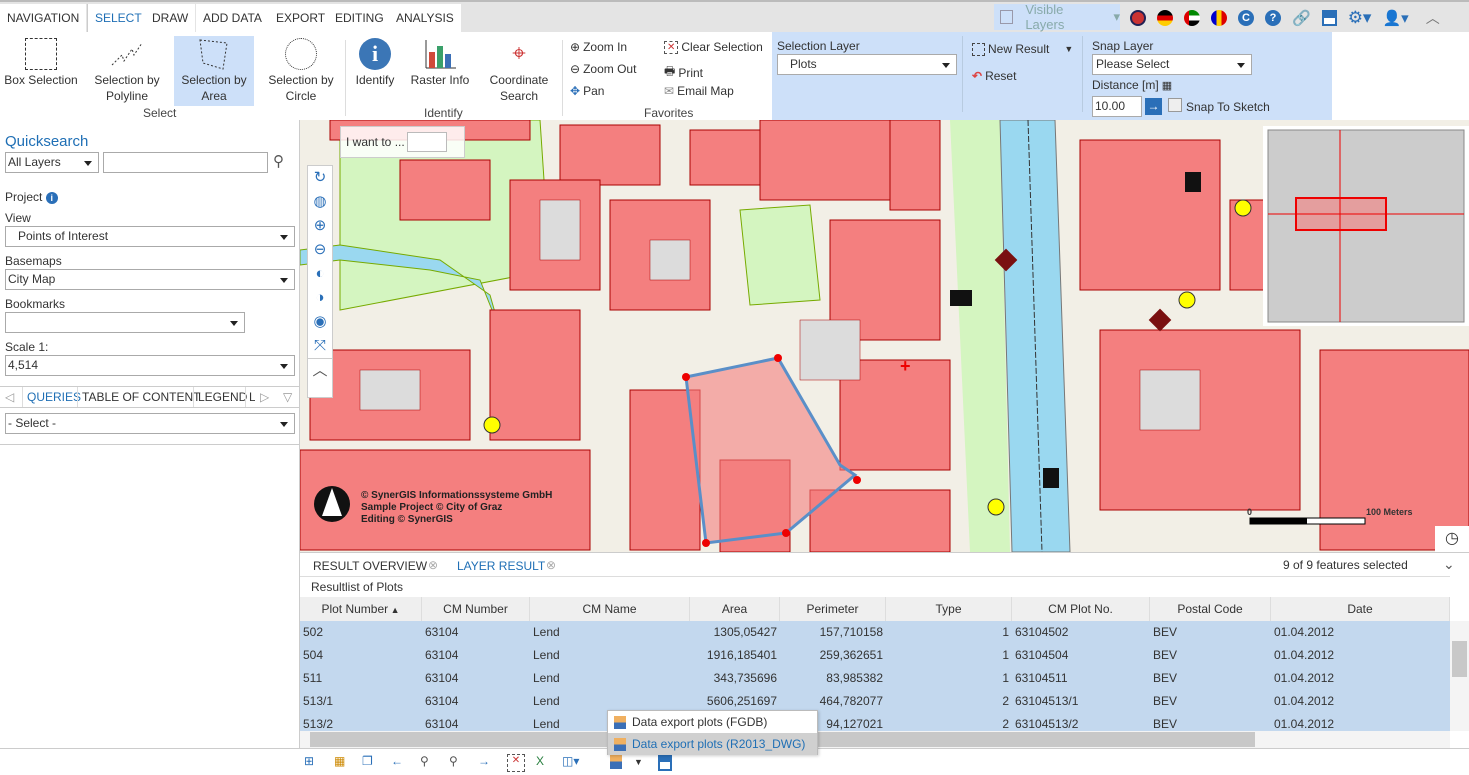  I want to click on query-select: - Select -, so click(150, 423).